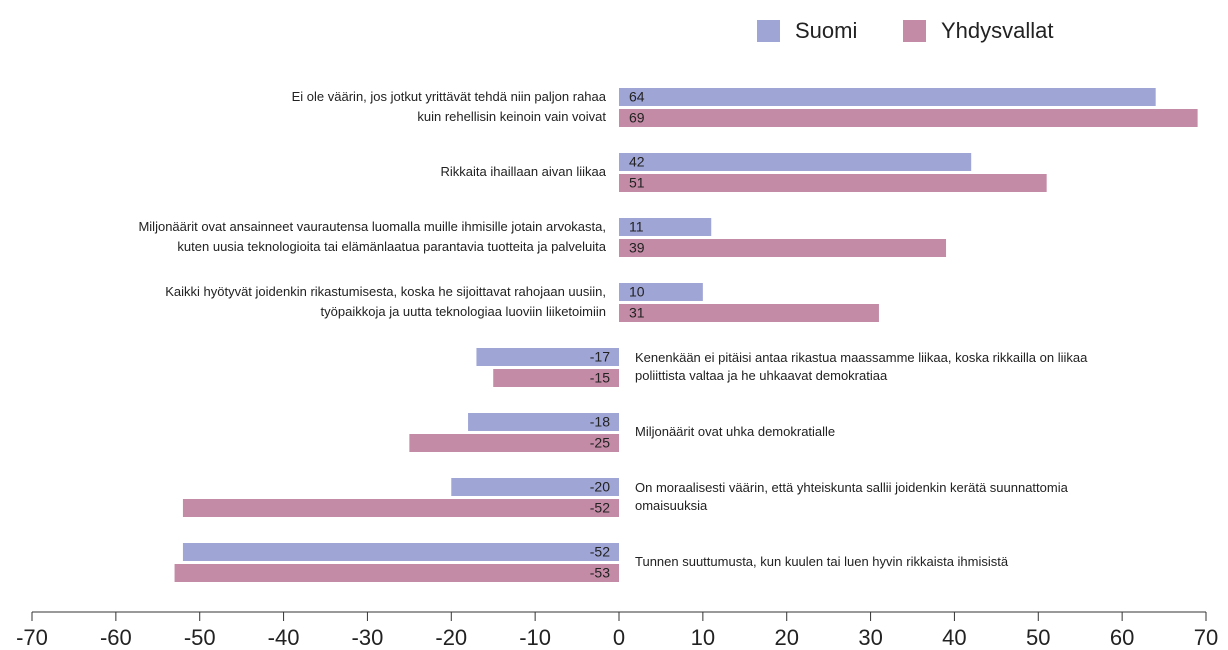 This screenshot has height=650, width=1228. What do you see at coordinates (954, 637) in the screenshot?
I see `x-tick-label: 40` at bounding box center [954, 637].